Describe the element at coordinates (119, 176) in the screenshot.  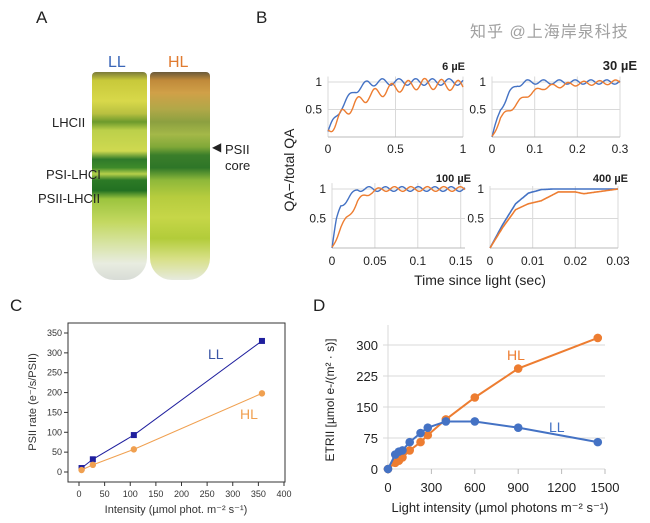
I see `gel-tube-ll` at that location.